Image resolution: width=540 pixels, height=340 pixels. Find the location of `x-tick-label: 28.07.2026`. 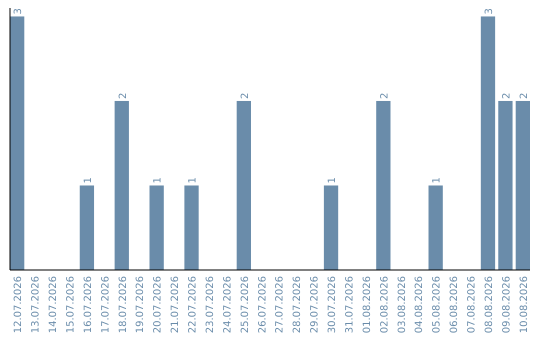

x-tick-label: 28.07.2026 is located at coordinates (298, 305).